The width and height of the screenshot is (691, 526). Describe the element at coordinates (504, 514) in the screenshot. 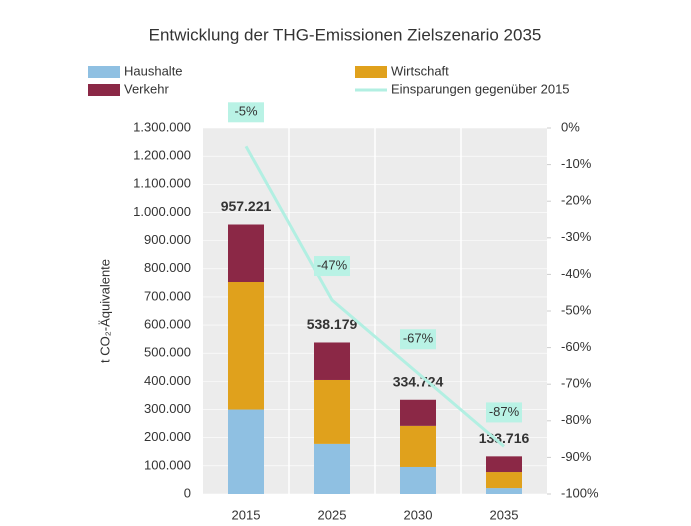

I see `x-tick-label: 2035` at that location.